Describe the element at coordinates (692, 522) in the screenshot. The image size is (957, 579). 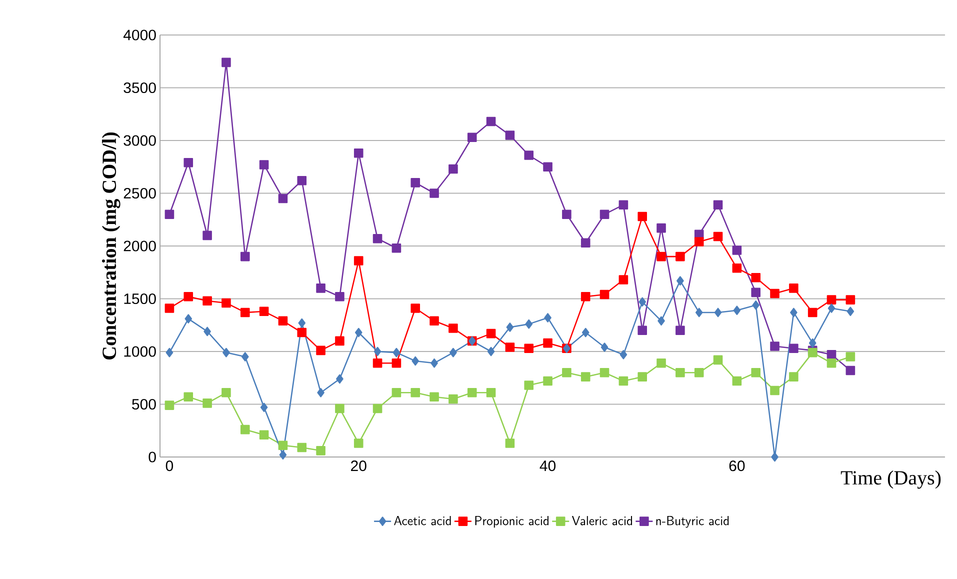
I see `legend-label: n-Butyric acid` at that location.